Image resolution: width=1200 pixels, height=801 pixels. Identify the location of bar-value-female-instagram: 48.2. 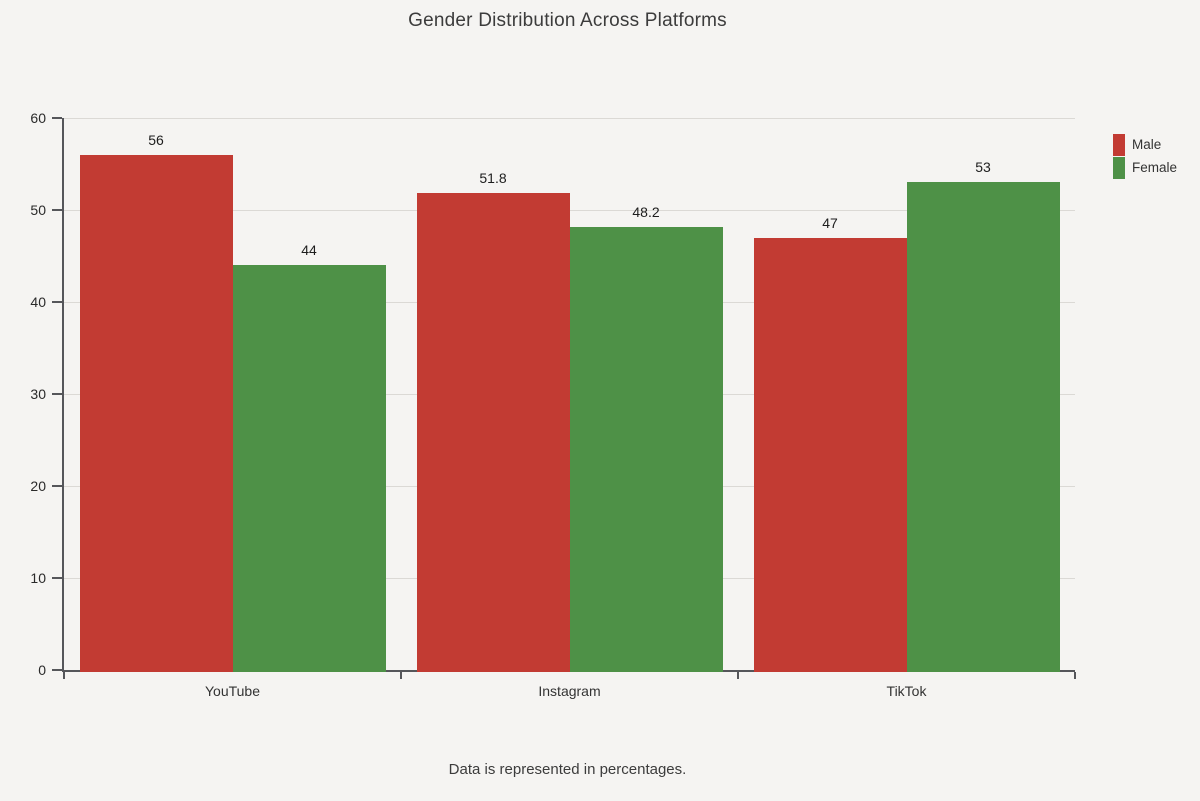
(646, 211).